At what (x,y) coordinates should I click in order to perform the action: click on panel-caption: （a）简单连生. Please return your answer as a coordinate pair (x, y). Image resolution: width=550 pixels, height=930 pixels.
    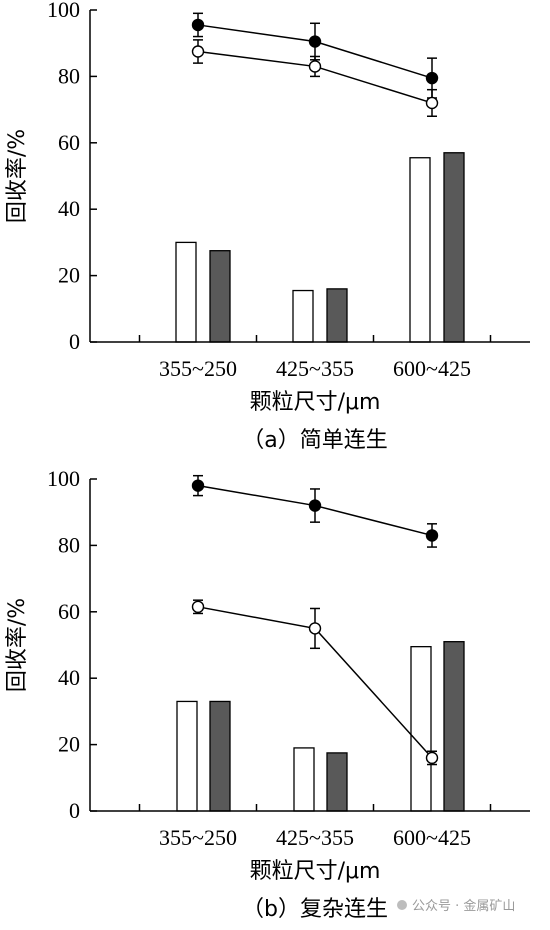
    Looking at the image, I should click on (314, 440).